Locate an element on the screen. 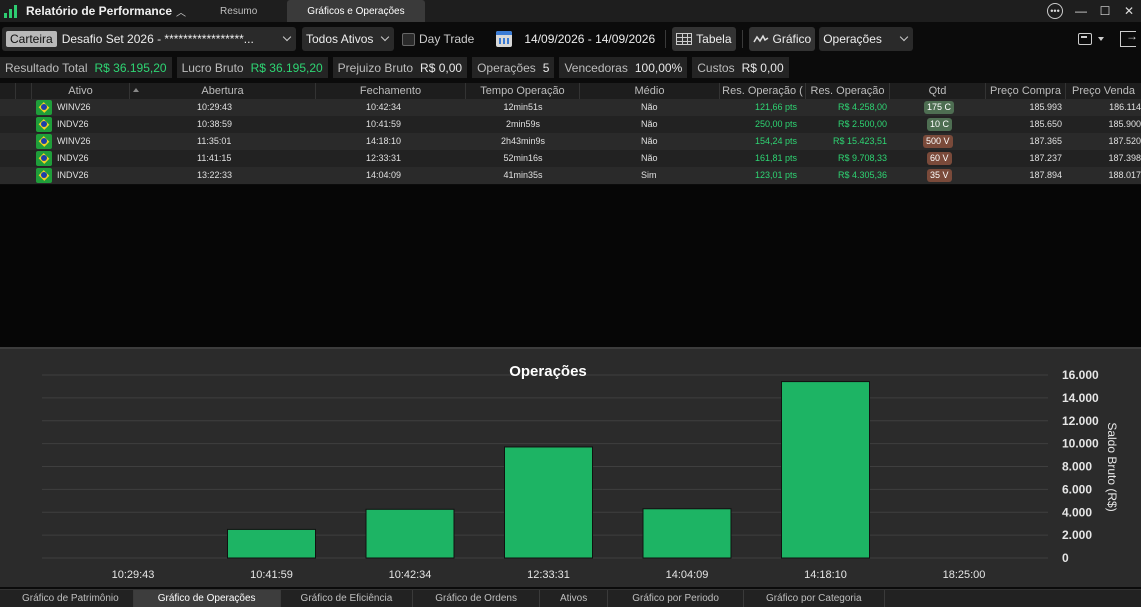  summary-prejuizo-bruto: Prejuizo Bruto R$ 0,00 is located at coordinates (400, 67).